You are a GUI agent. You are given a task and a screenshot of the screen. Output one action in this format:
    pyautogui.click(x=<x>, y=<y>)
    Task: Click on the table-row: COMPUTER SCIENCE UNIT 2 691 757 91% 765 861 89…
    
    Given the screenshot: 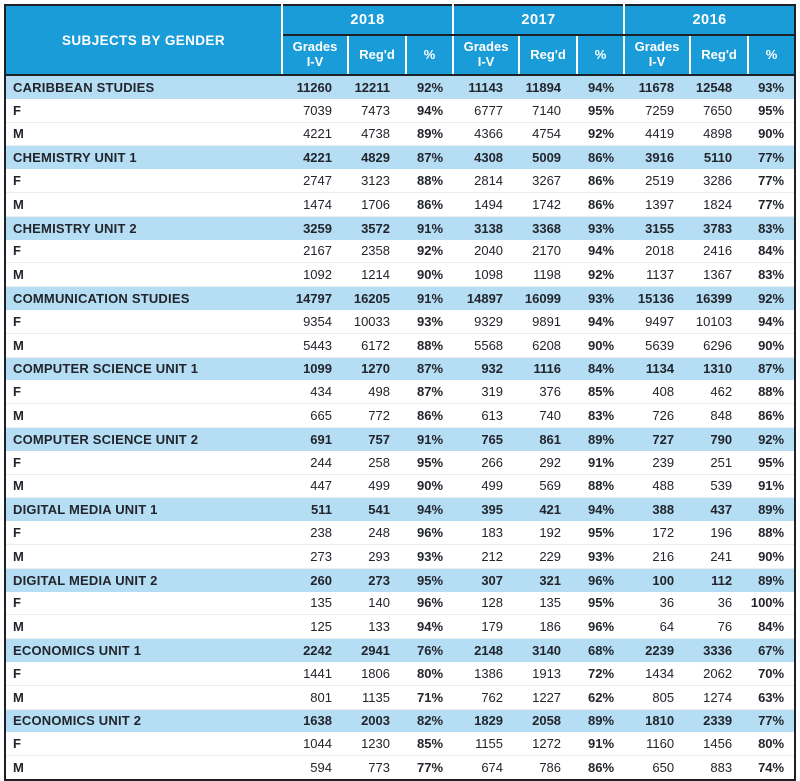 What is the action you would take?
    pyautogui.click(x=400, y=439)
    